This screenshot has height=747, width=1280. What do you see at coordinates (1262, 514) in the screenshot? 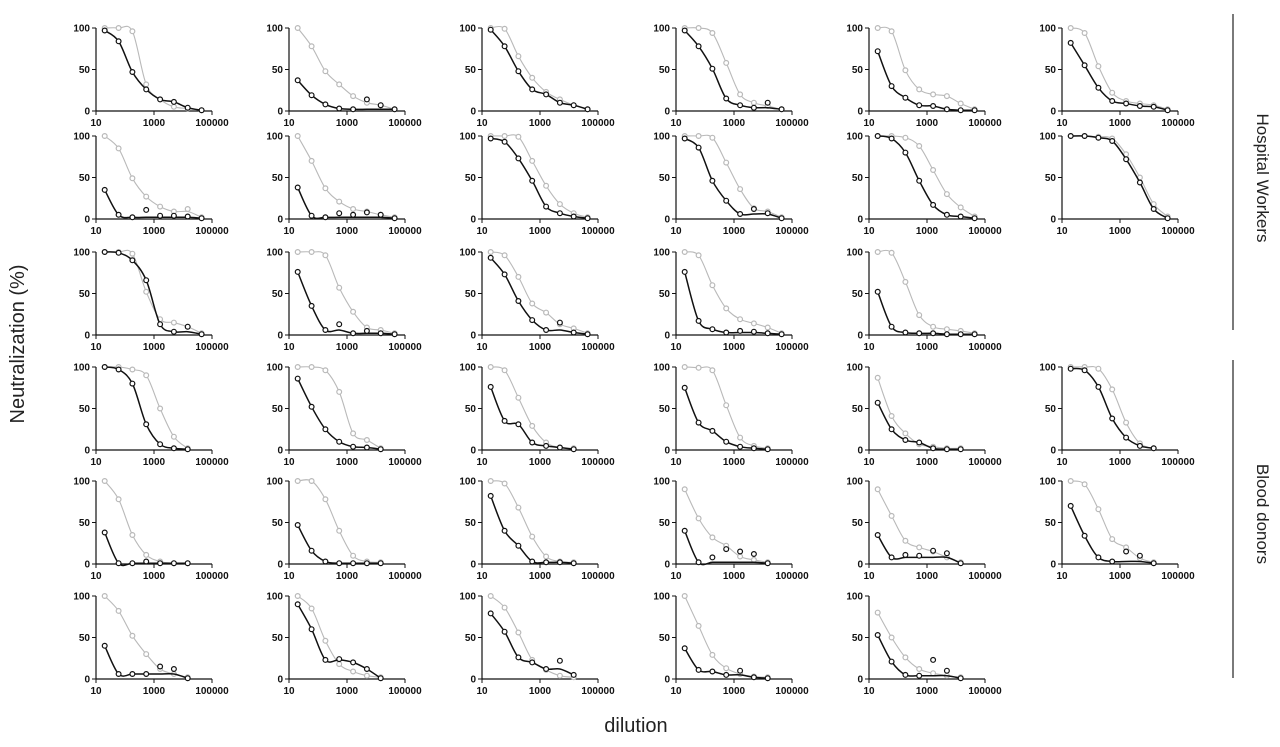
I see `blood-donors-label: Blood donors` at bounding box center [1262, 514].